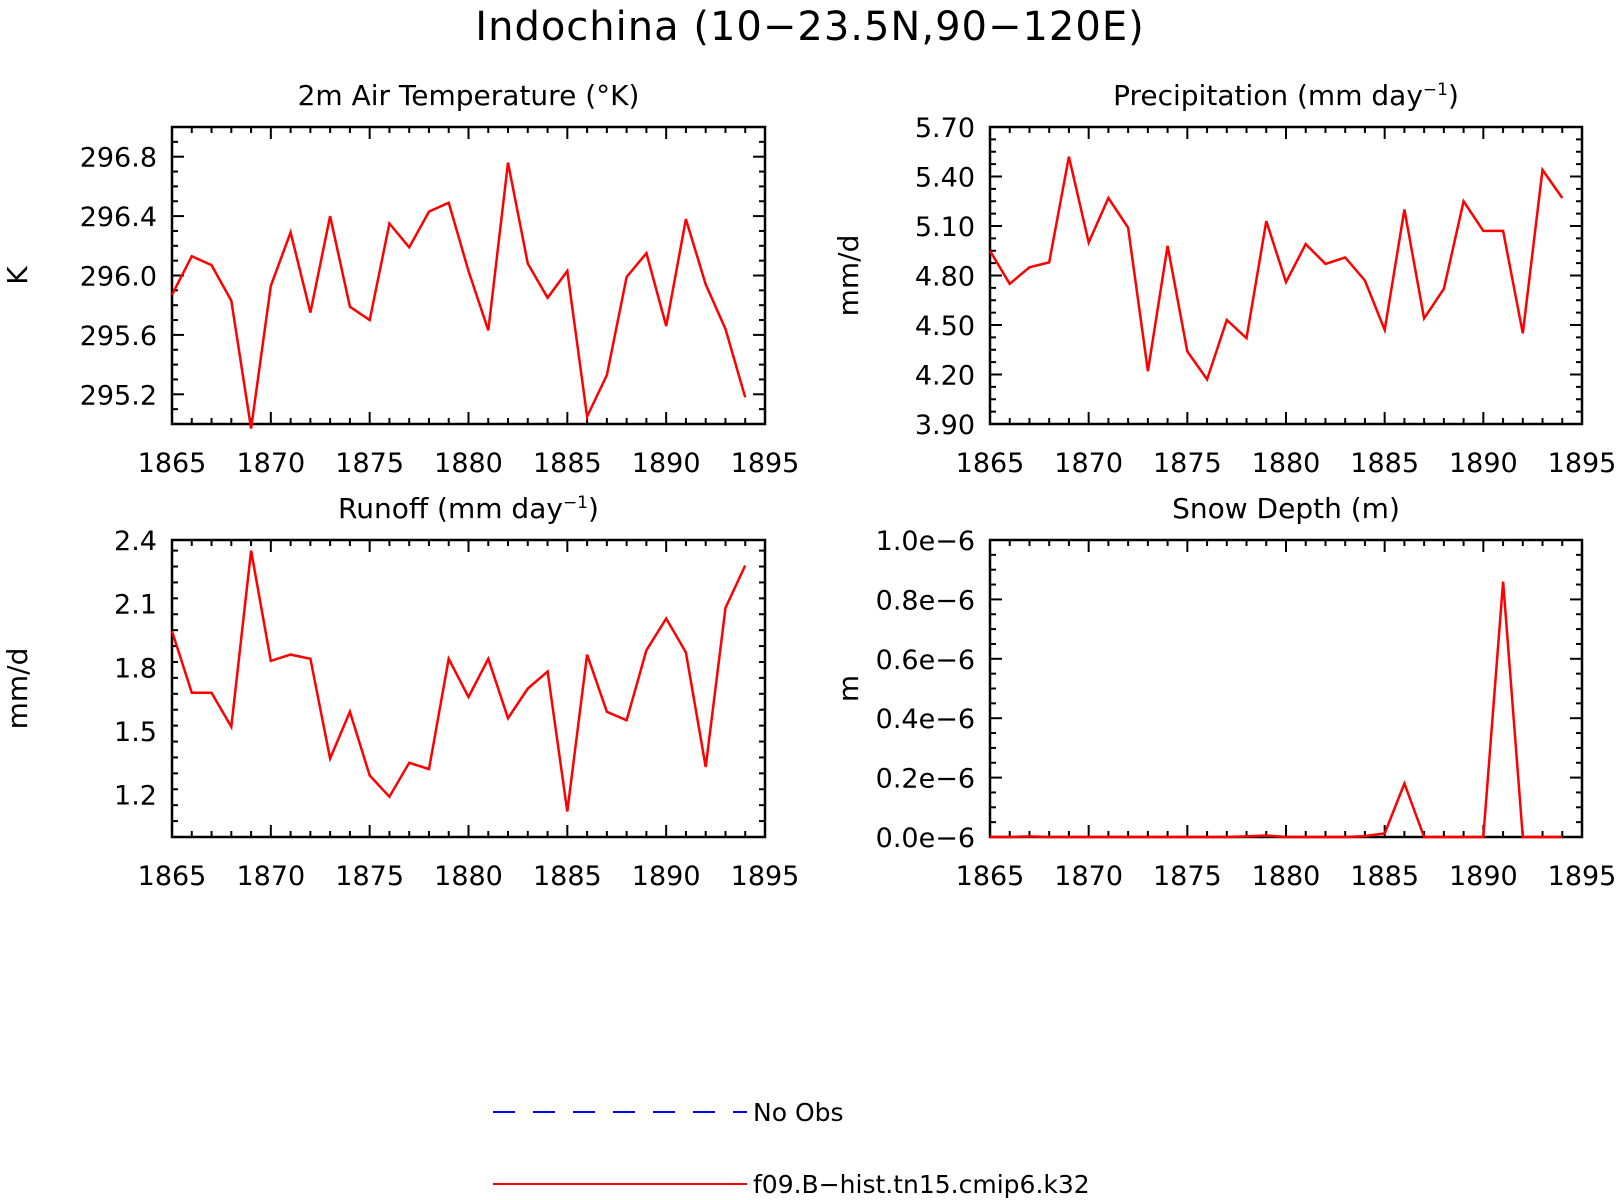 The image size is (1621, 1200). Describe the element at coordinates (925, 779) in the screenshot. I see `snow-depth-ytick-label: 0.2e−6` at that location.